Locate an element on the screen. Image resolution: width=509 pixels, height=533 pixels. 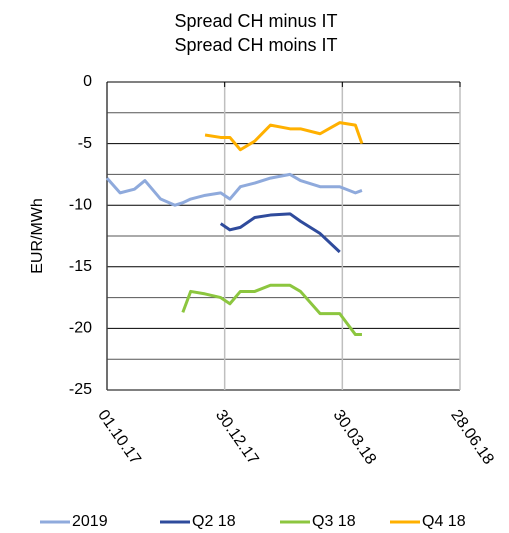
legend-label: Q2 18 is located at coordinates (214, 521).